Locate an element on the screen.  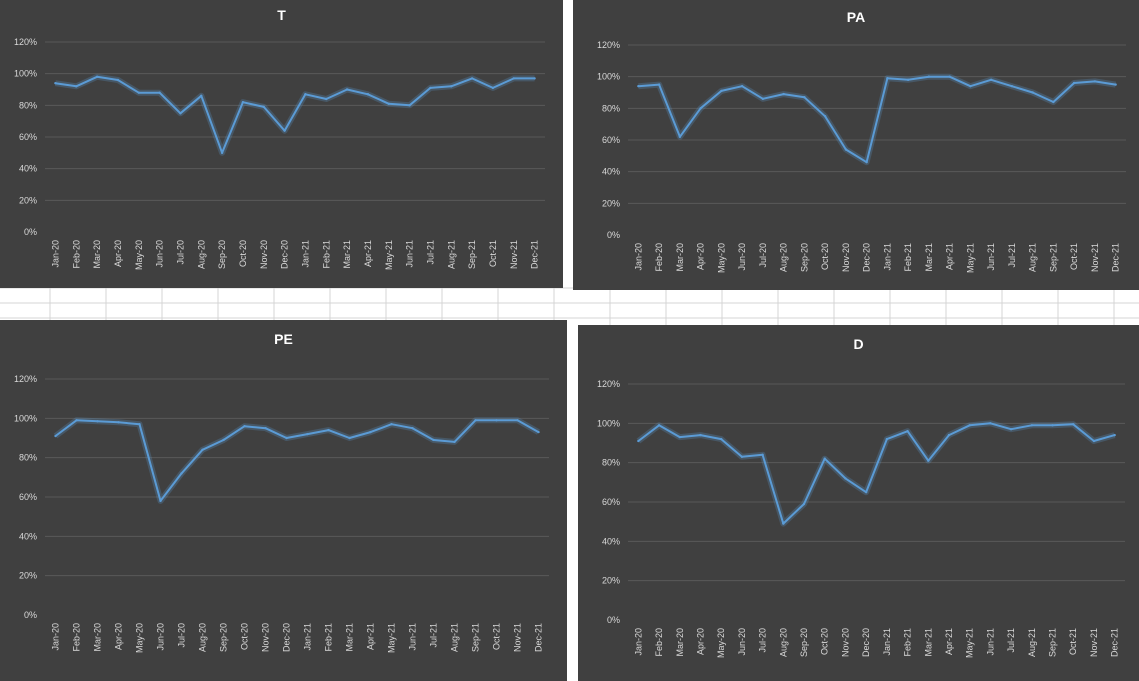
series-line-glow is located at coordinates (294, 114).